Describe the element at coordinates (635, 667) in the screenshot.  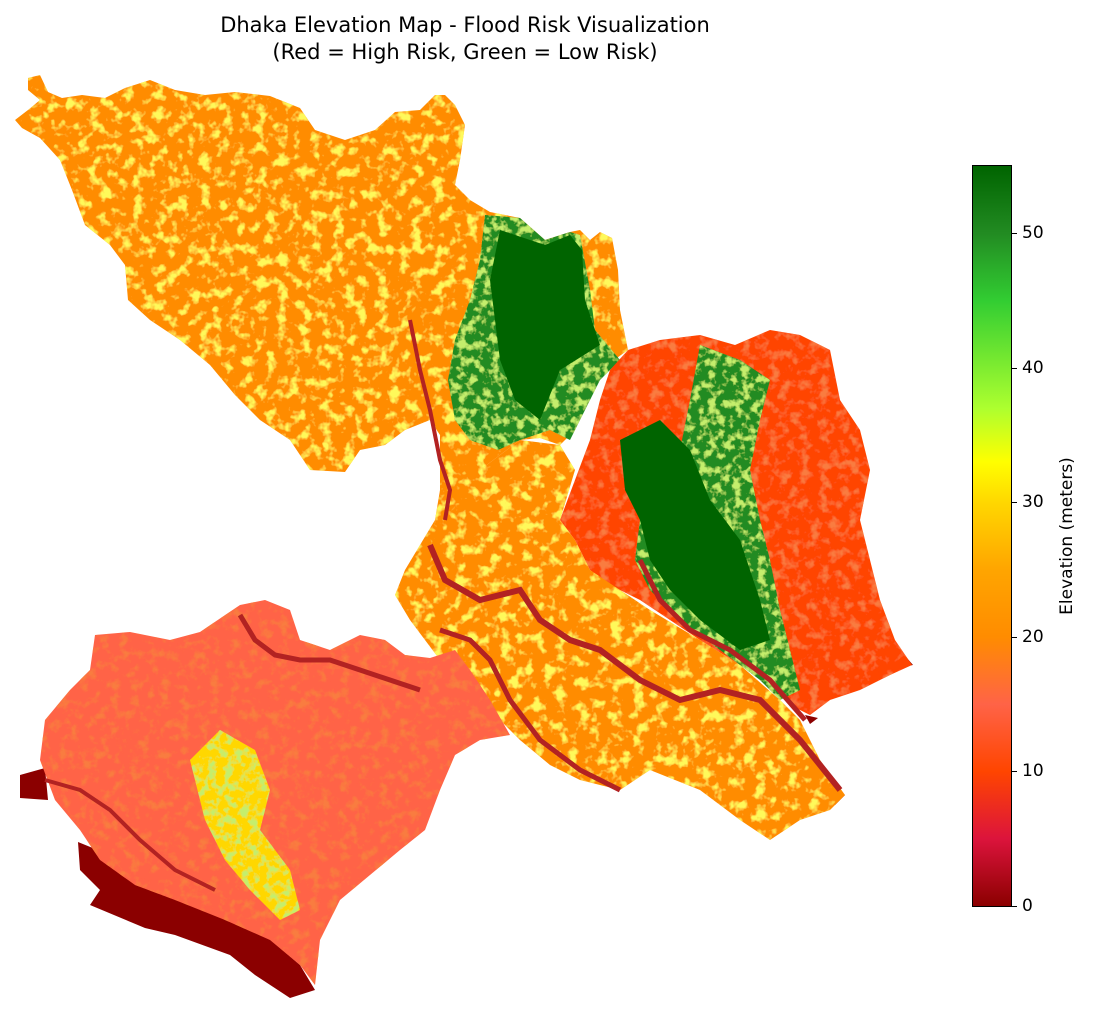
I see `river-main` at that location.